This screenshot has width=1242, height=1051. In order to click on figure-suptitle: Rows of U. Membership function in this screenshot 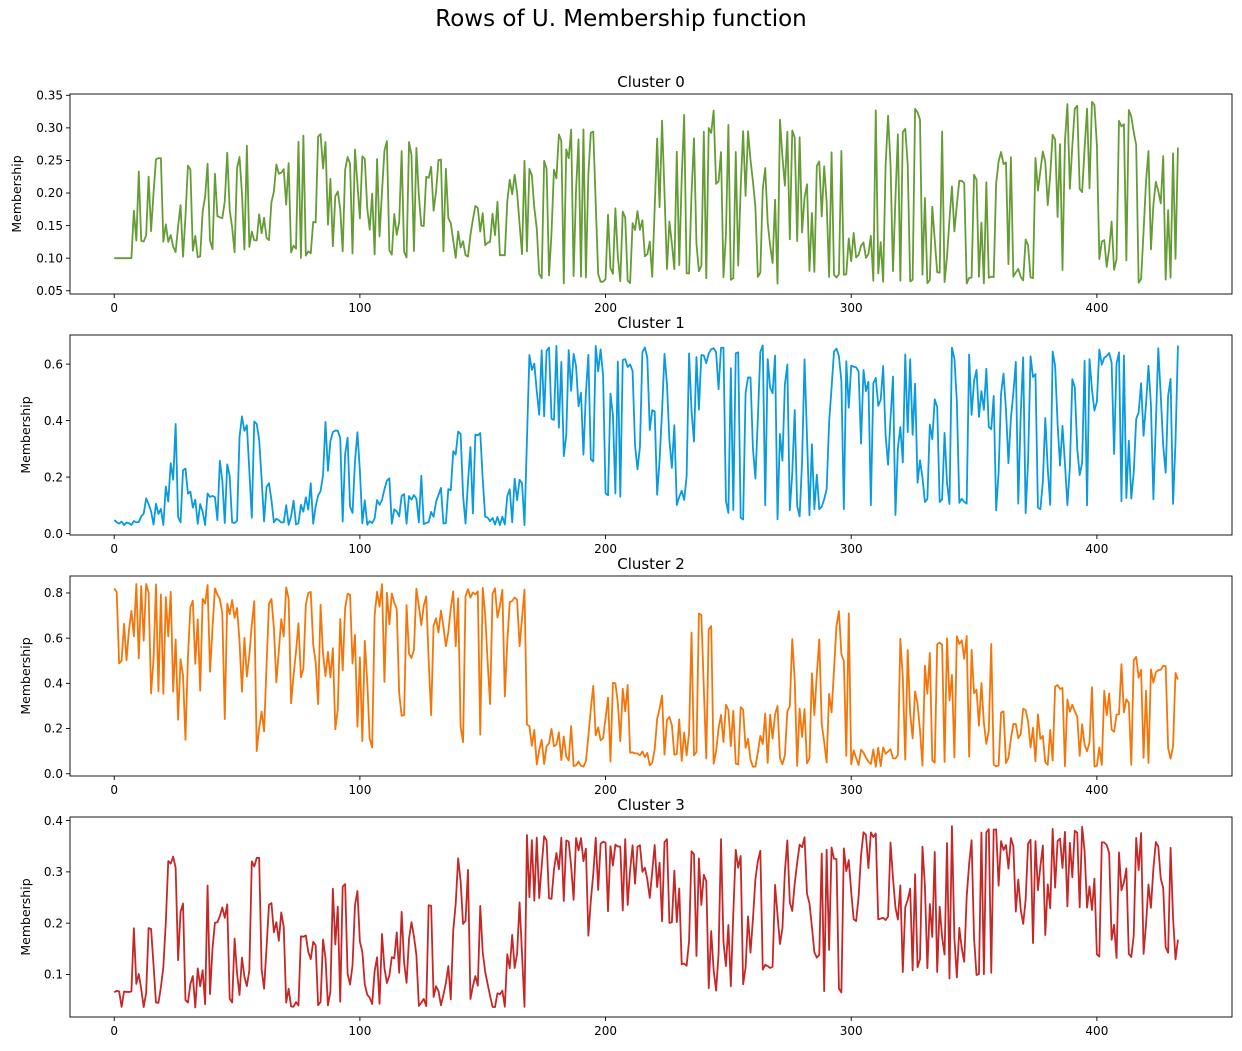, I will do `click(621, 19)`.